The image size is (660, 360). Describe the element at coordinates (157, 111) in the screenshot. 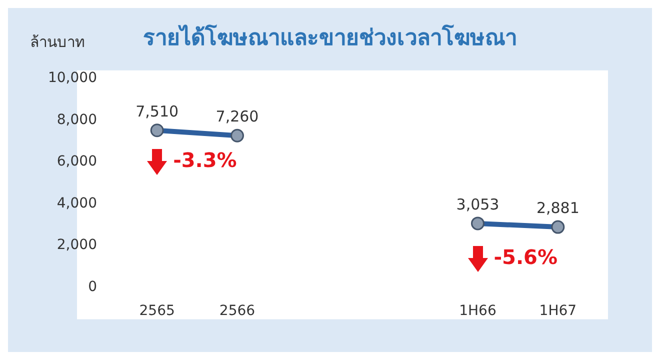

I see `data-label: 7,510` at that location.